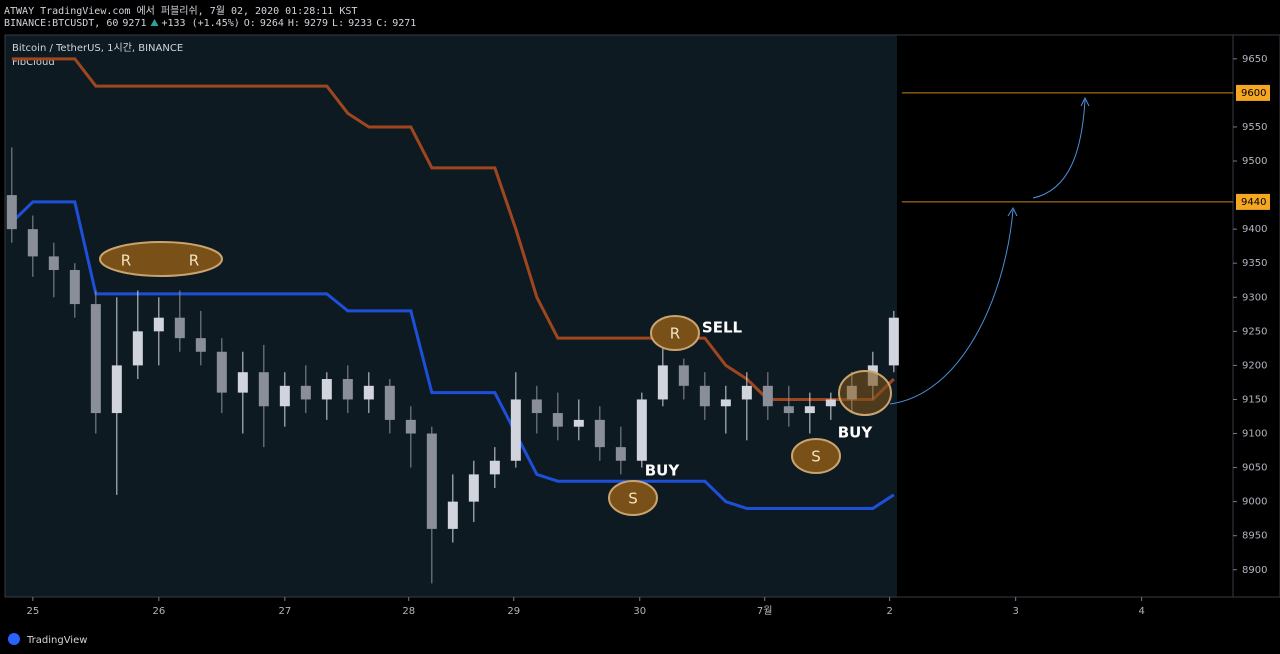 The image size is (1280, 654). What do you see at coordinates (1254, 127) in the screenshot?
I see `y-tick-label: 9550` at bounding box center [1254, 127].